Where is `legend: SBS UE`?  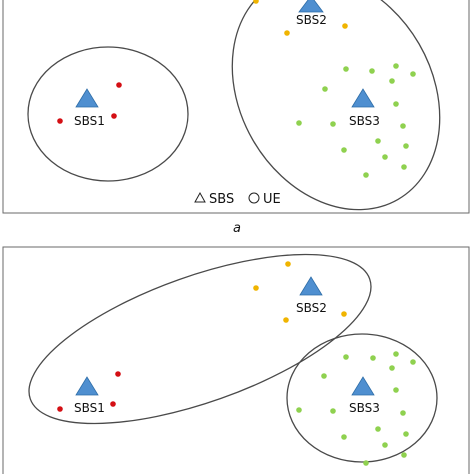 legend: SBS UE is located at coordinates (237, 199).